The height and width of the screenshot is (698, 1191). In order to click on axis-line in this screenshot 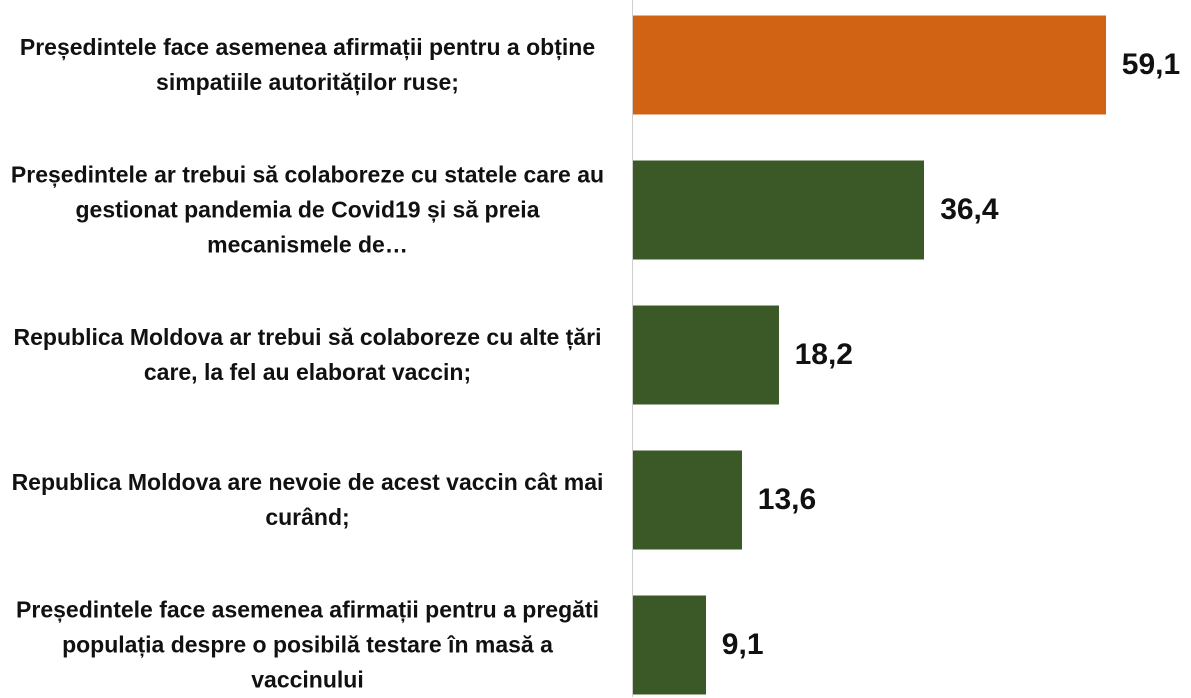, I will do `click(632, 348)`.